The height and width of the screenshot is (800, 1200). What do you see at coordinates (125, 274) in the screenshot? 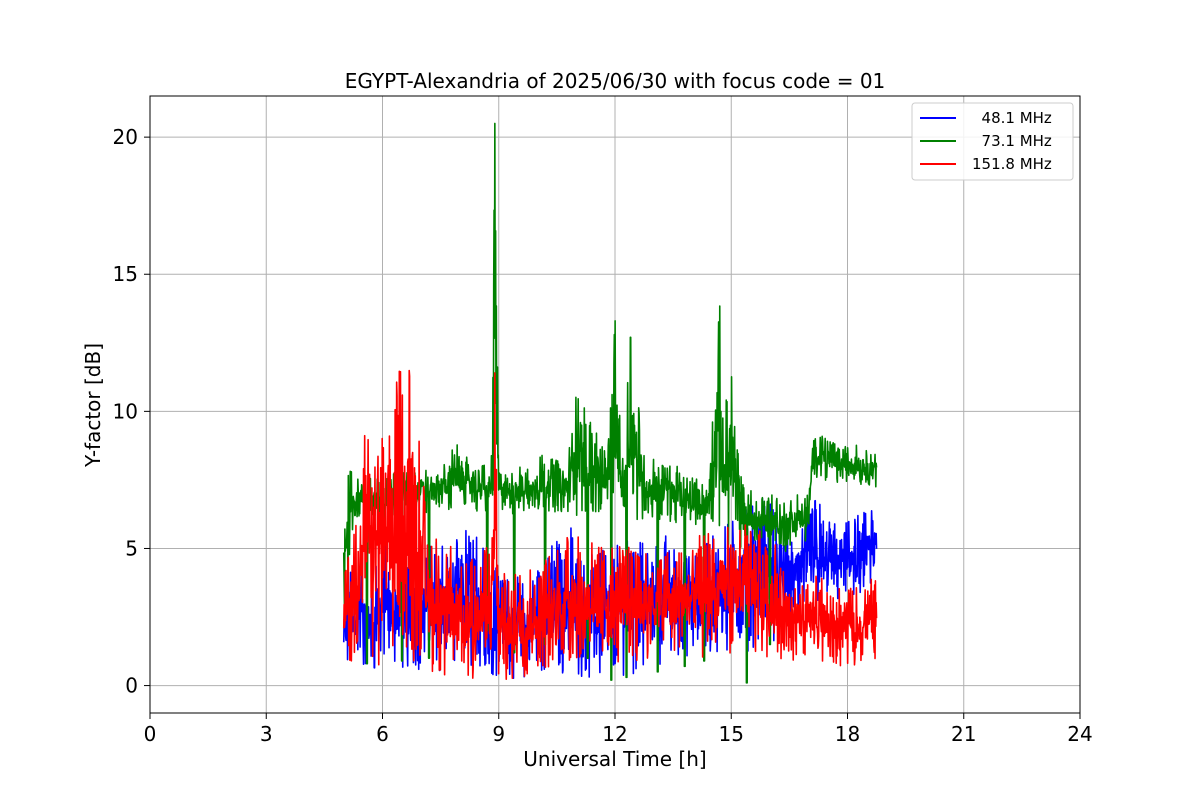
I see `y-tick-label: 15` at bounding box center [125, 274].